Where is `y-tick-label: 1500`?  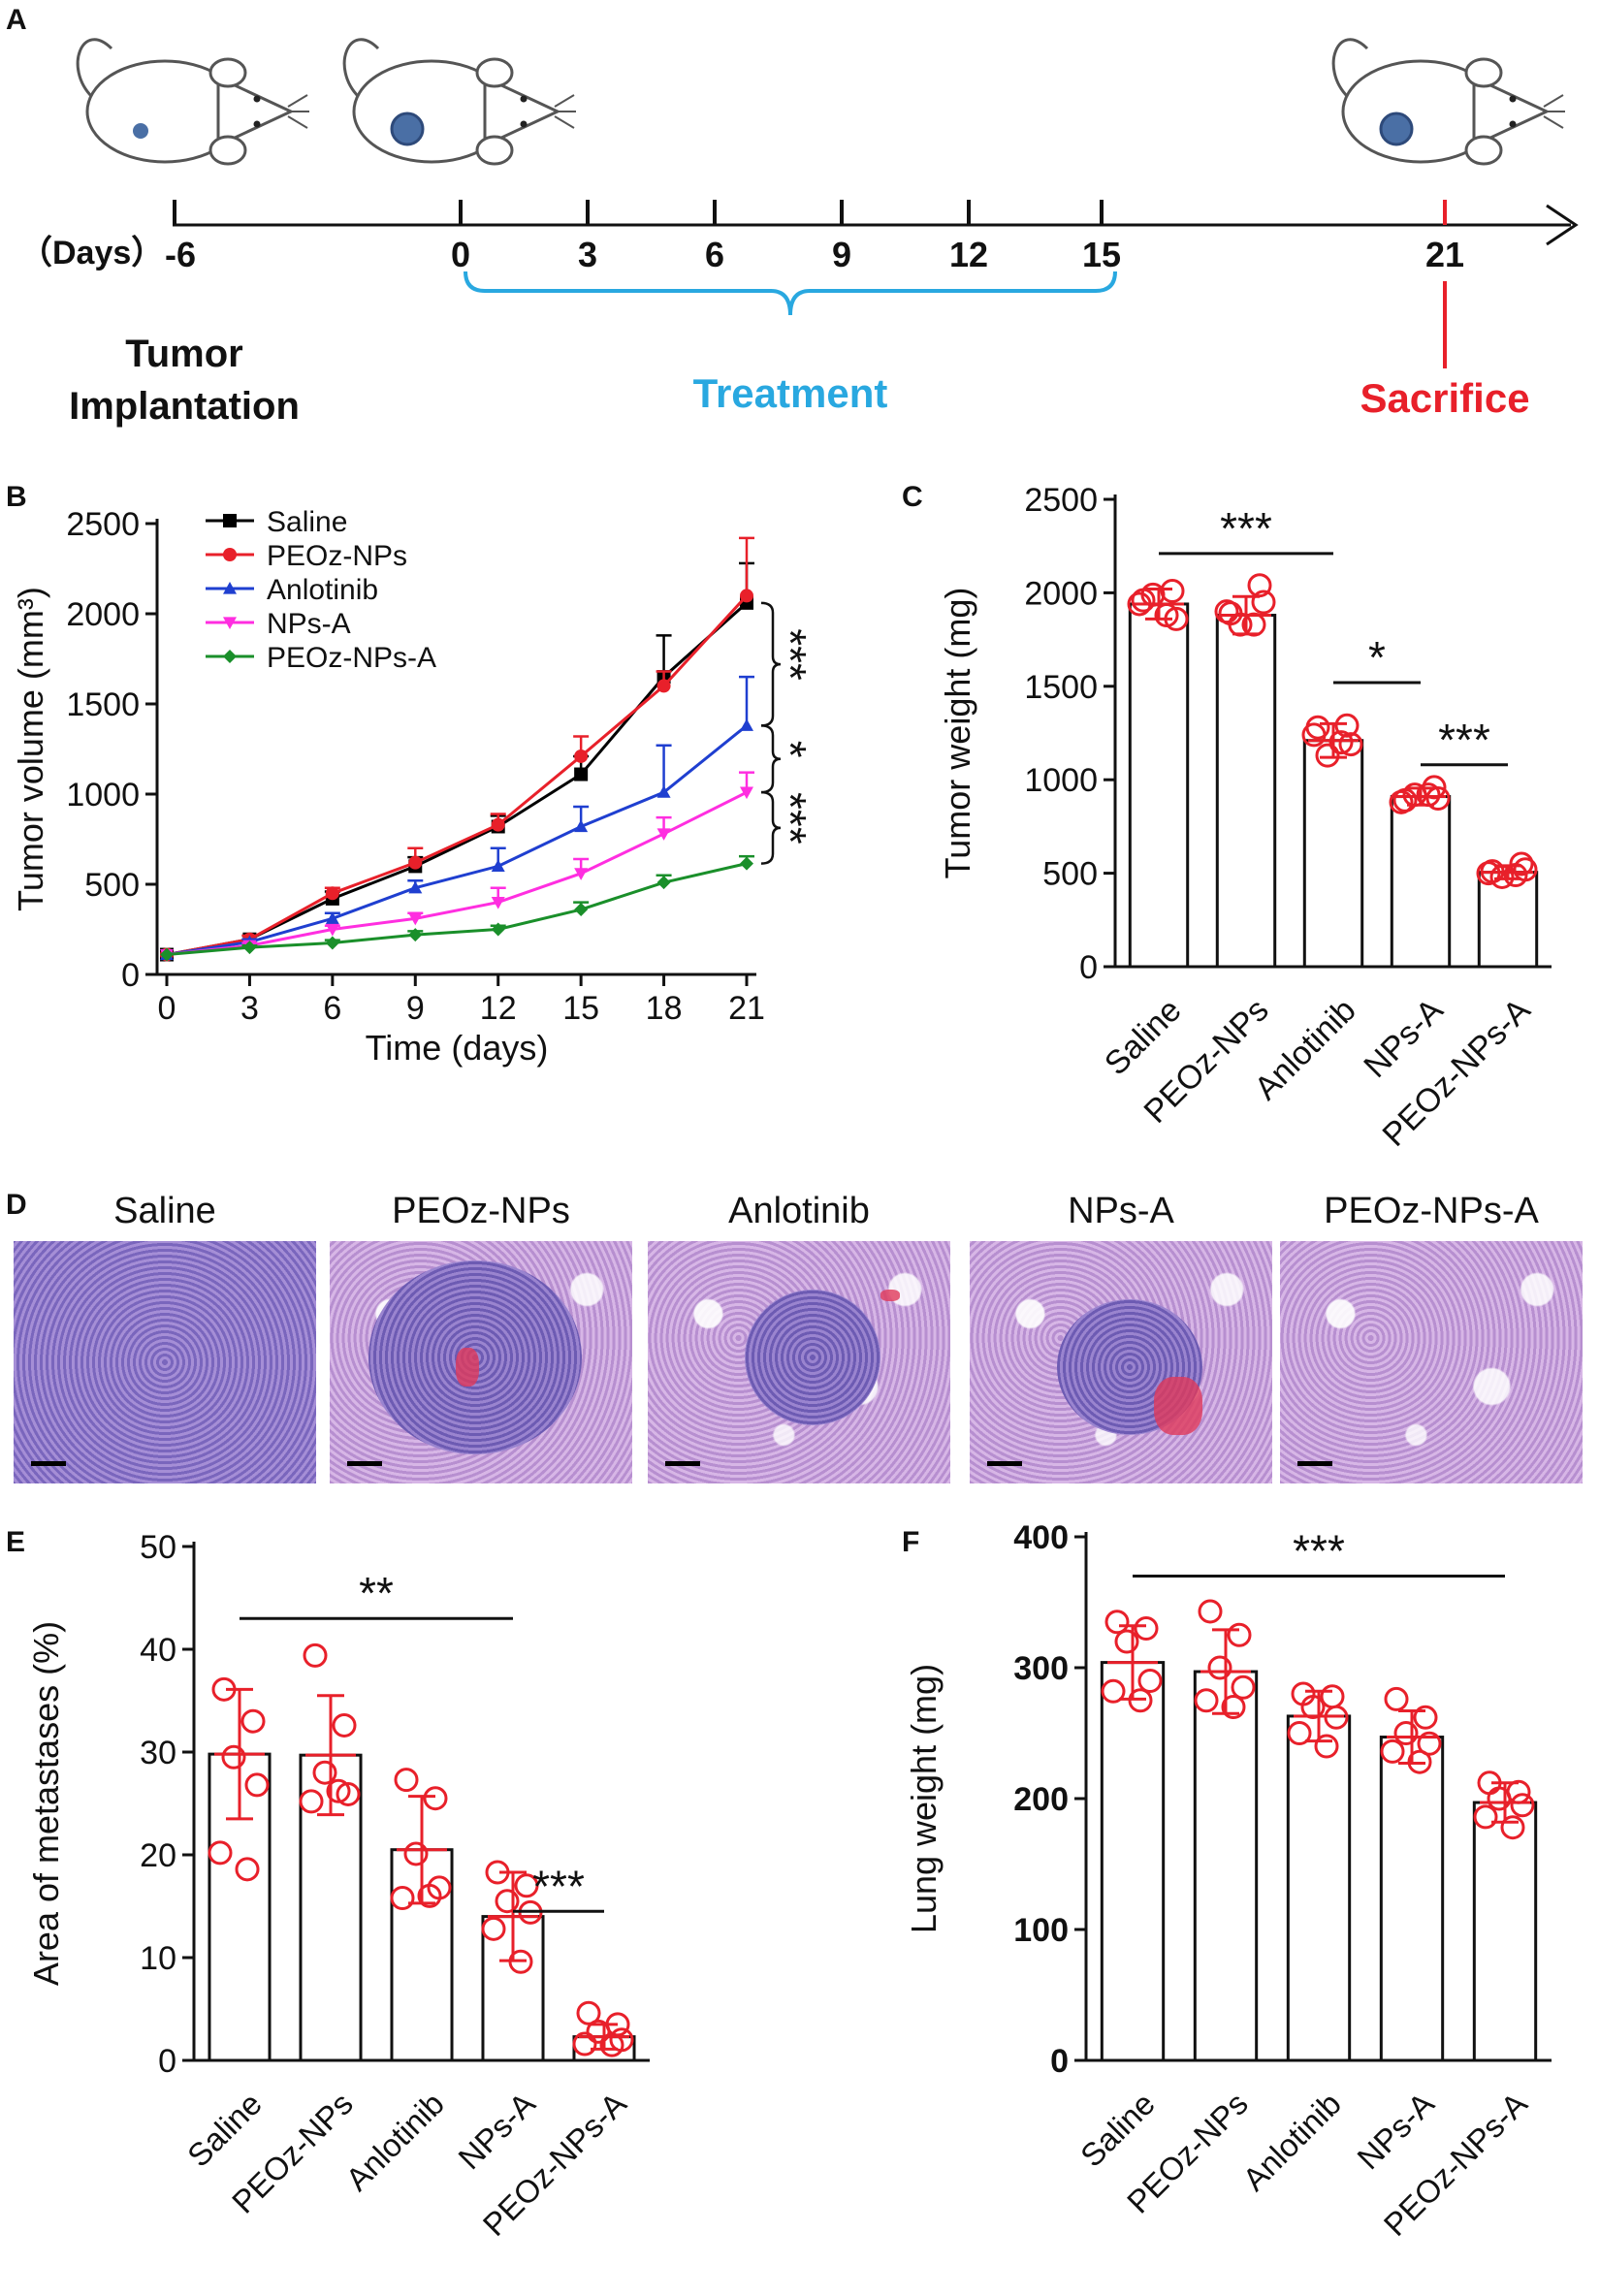
y-tick-label: 1500 is located at coordinates (1061, 687).